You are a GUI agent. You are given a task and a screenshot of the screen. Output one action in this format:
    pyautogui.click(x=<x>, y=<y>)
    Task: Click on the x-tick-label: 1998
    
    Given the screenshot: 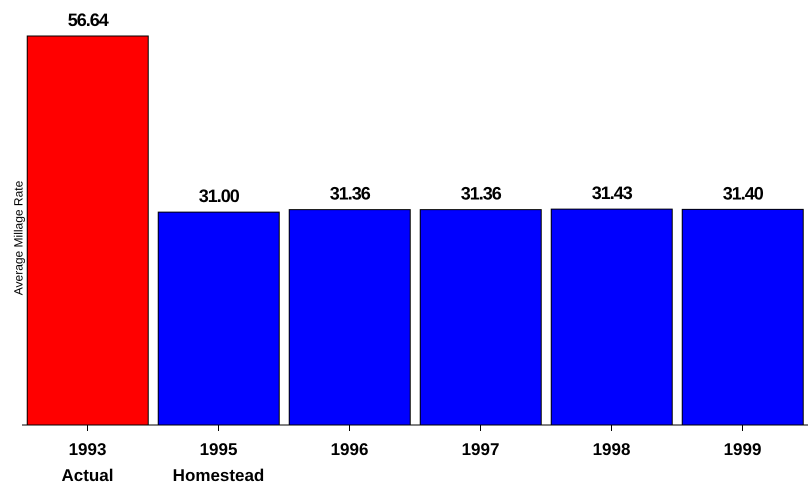 What is the action you would take?
    pyautogui.click(x=611, y=449)
    